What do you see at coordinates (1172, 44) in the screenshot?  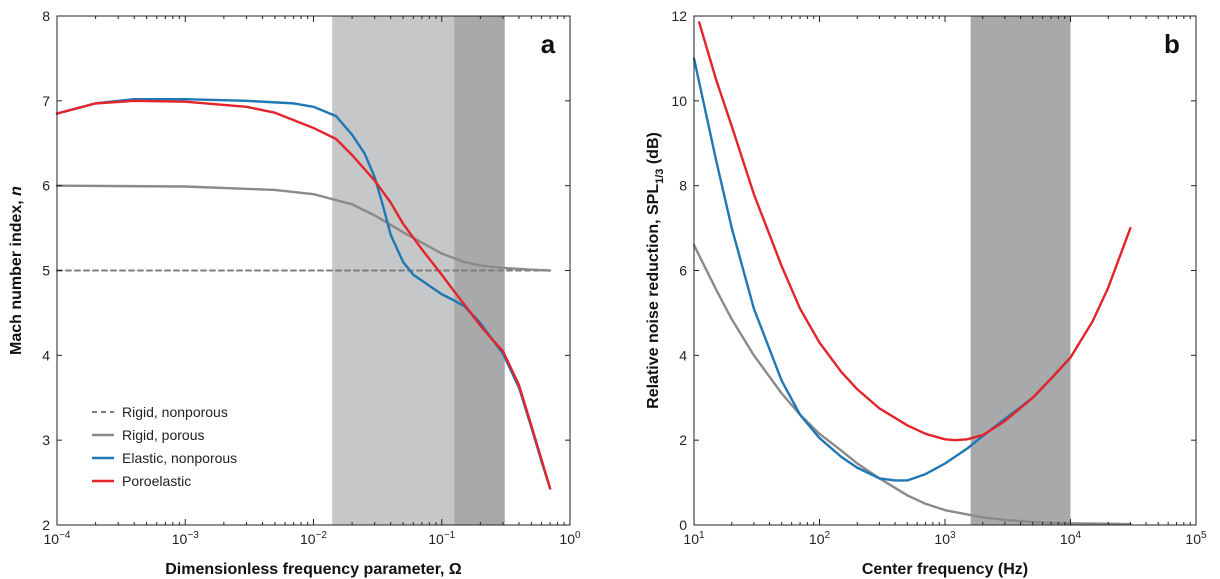 I see `panel-letter: b` at bounding box center [1172, 44].